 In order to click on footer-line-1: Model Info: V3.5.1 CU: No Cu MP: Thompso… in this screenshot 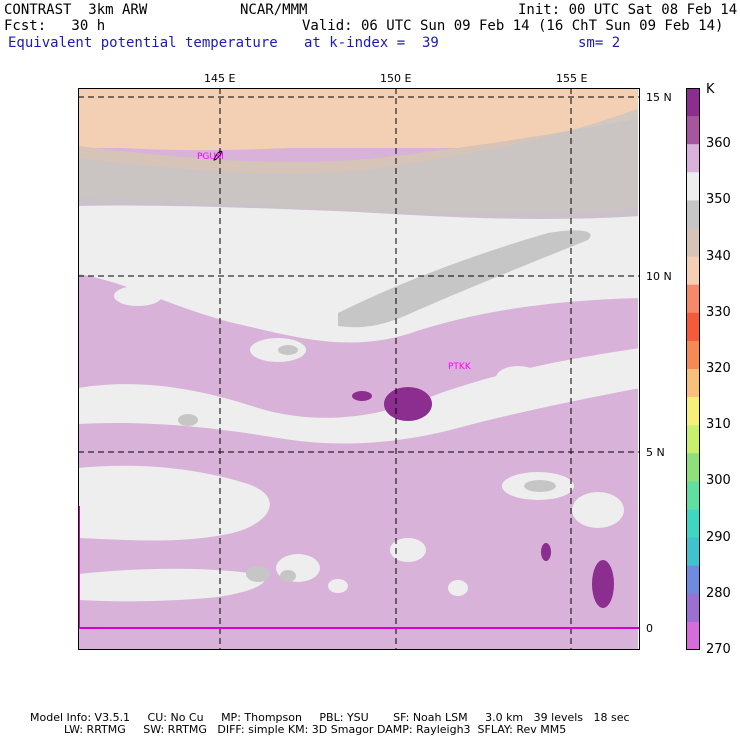, I will do `click(330, 717)`.